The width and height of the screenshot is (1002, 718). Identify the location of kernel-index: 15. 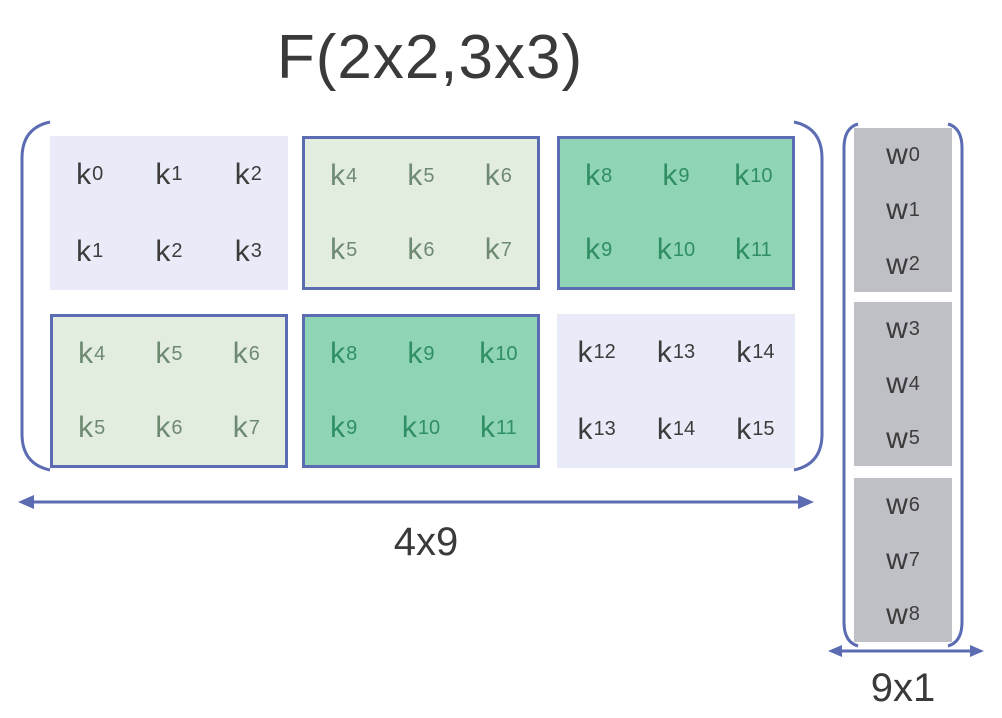
(763, 429).